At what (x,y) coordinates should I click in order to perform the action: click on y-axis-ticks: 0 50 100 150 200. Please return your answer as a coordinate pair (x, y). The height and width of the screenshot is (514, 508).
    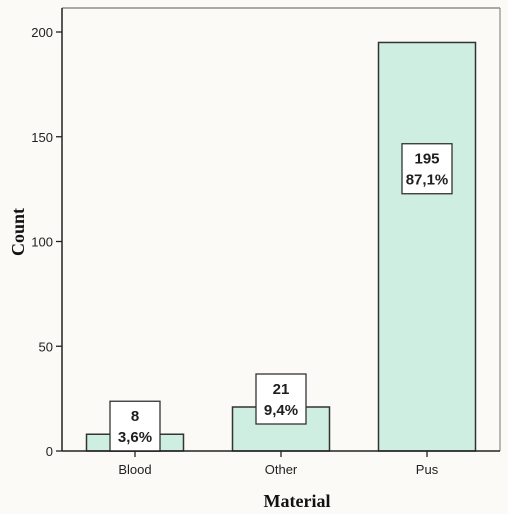
    Looking at the image, I should click on (46, 242).